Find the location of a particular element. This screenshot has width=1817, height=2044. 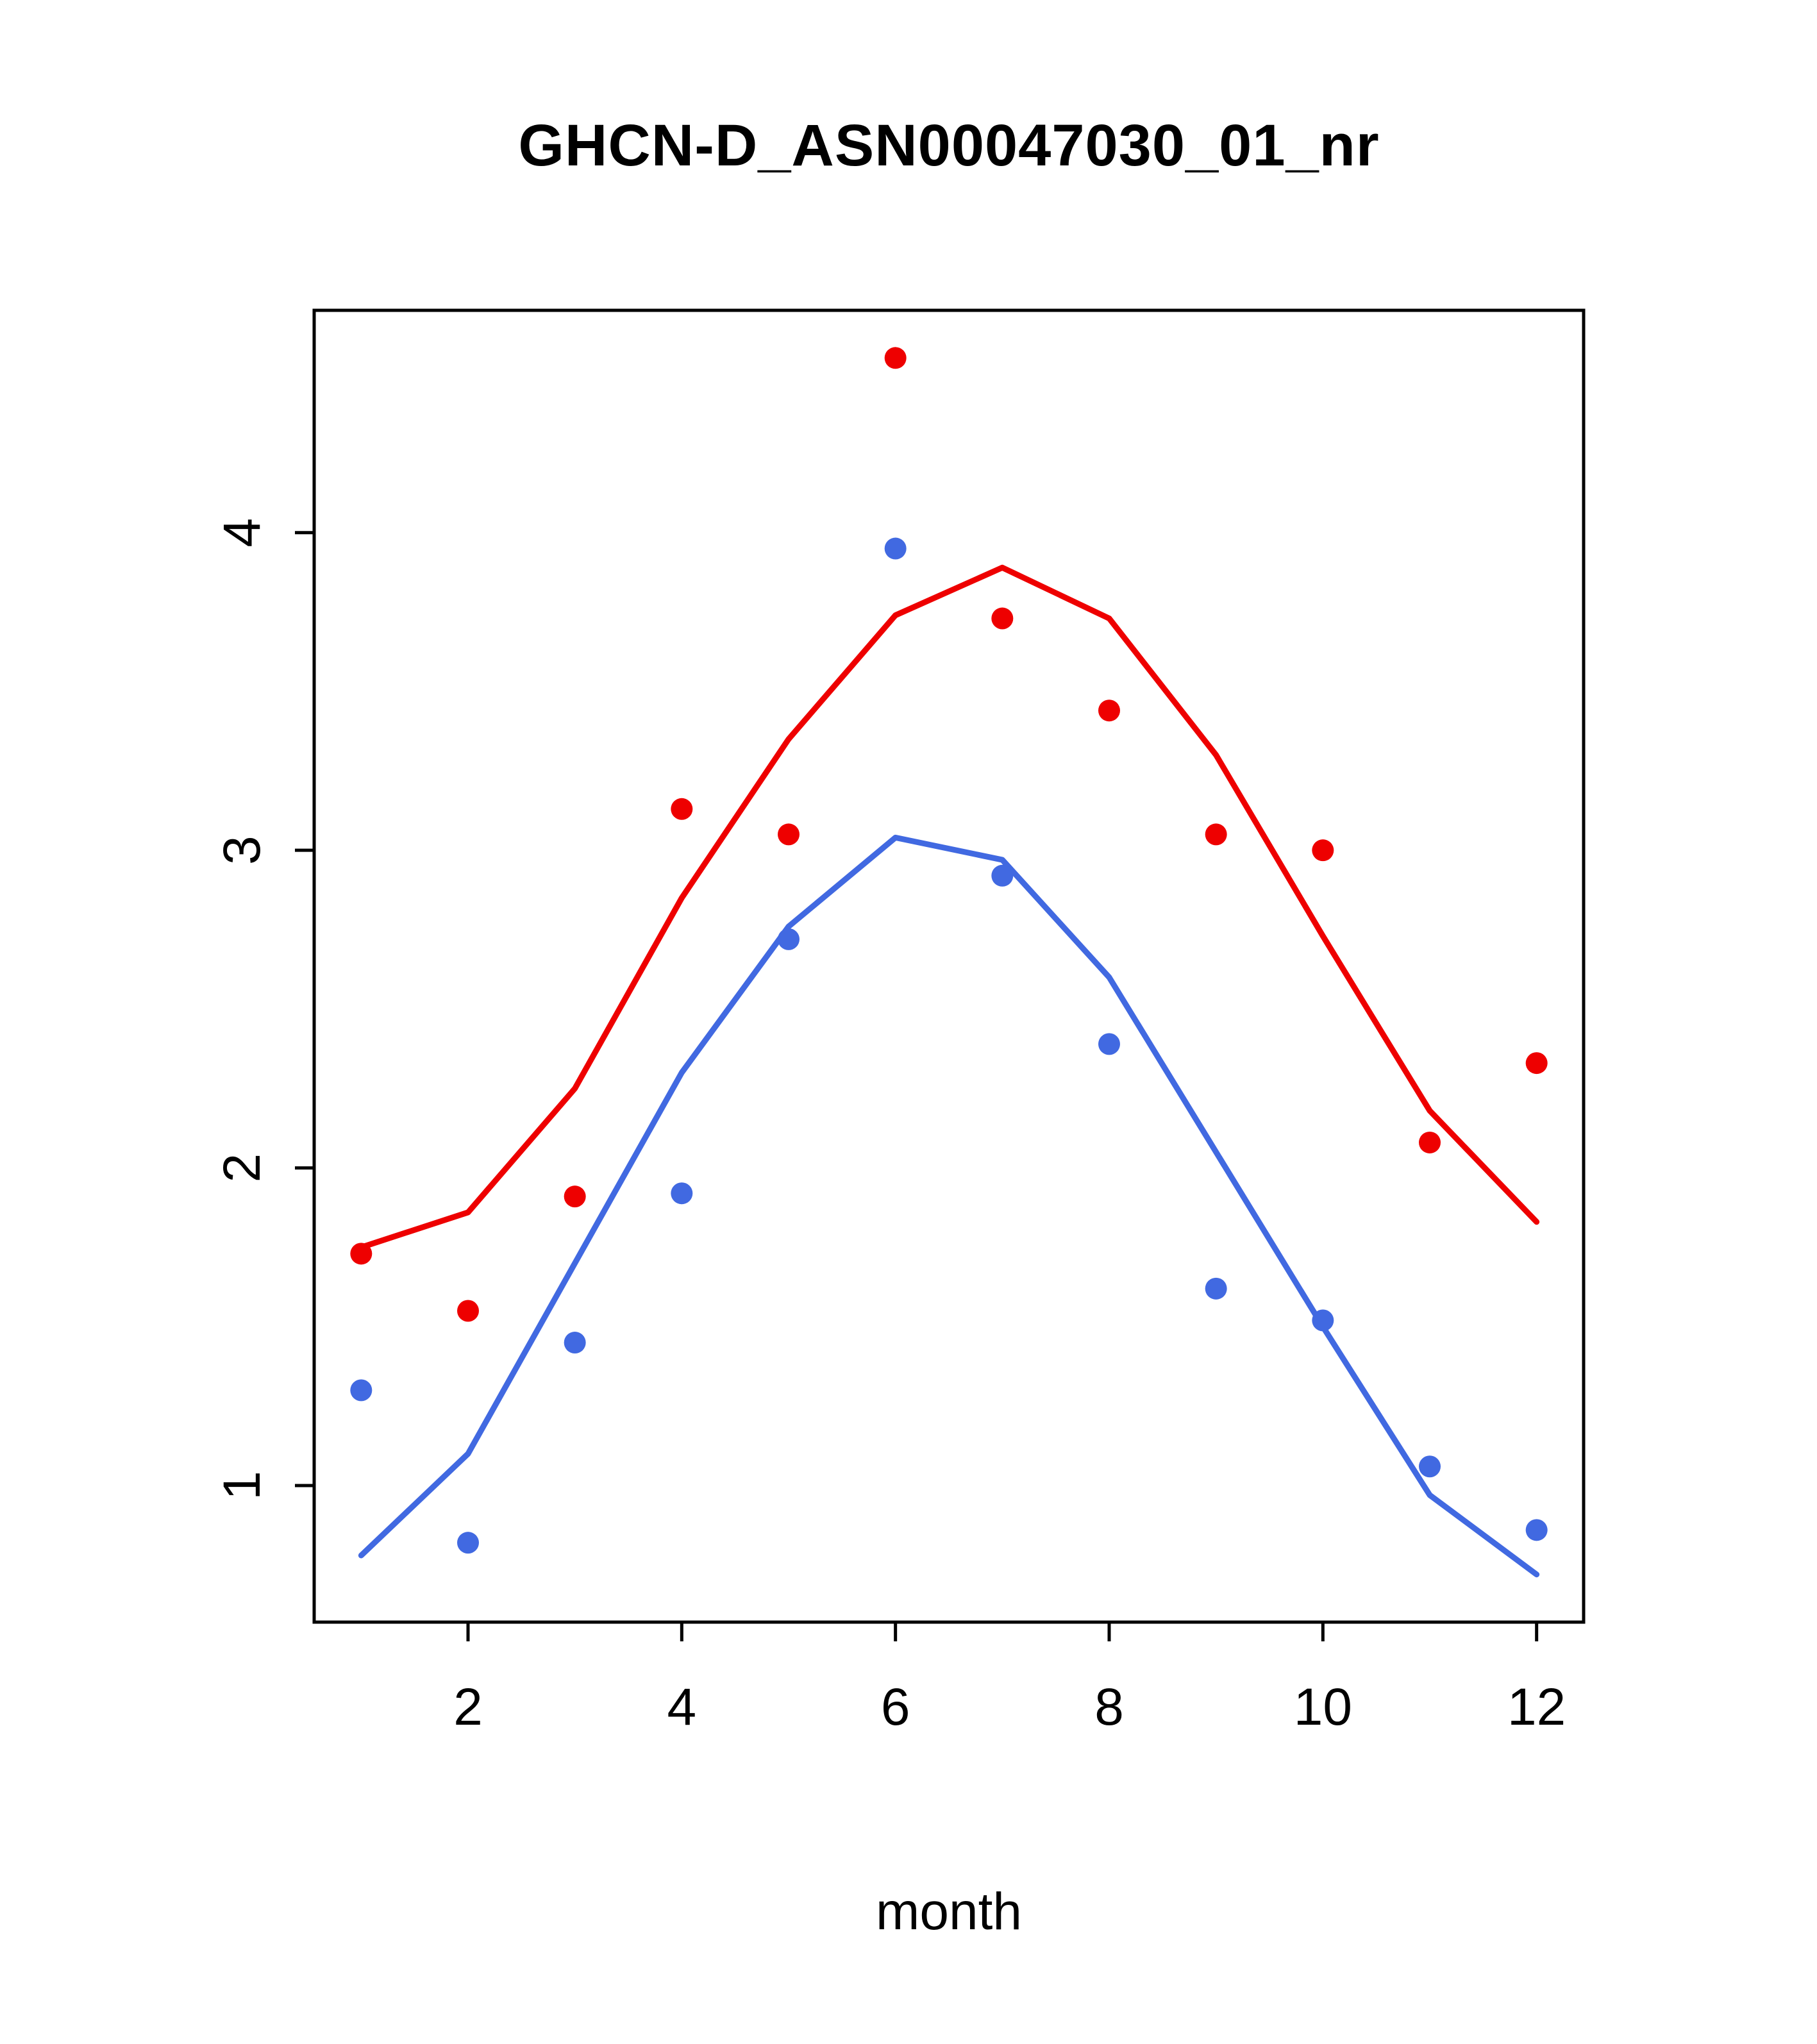

chart-title: GHCN-D_ASN00047030_01_nr is located at coordinates (949, 145).